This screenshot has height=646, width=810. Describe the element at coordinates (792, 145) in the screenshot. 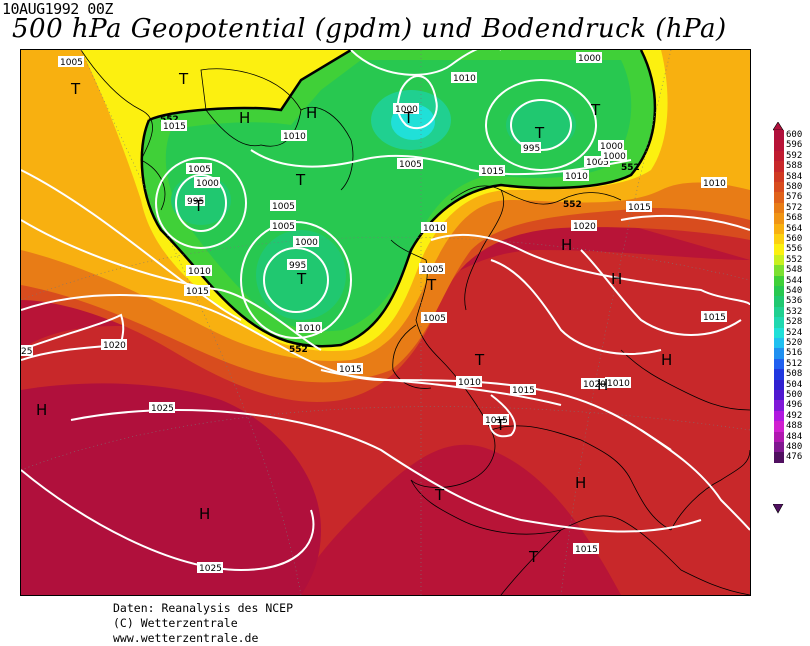

I see `legend-item-596: 596` at that location.